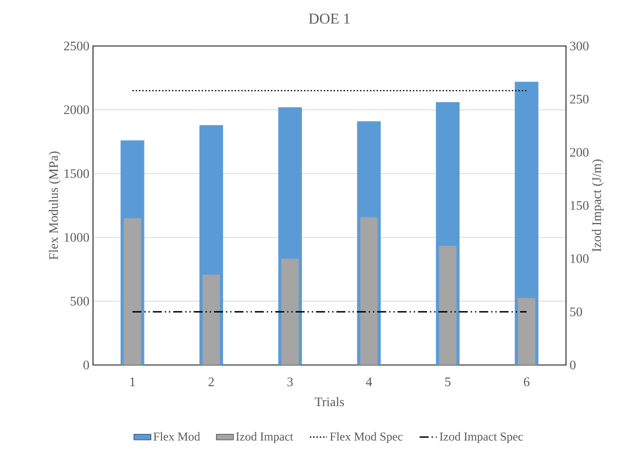  What do you see at coordinates (290, 382) in the screenshot?
I see `x-tick-label: 3` at bounding box center [290, 382].